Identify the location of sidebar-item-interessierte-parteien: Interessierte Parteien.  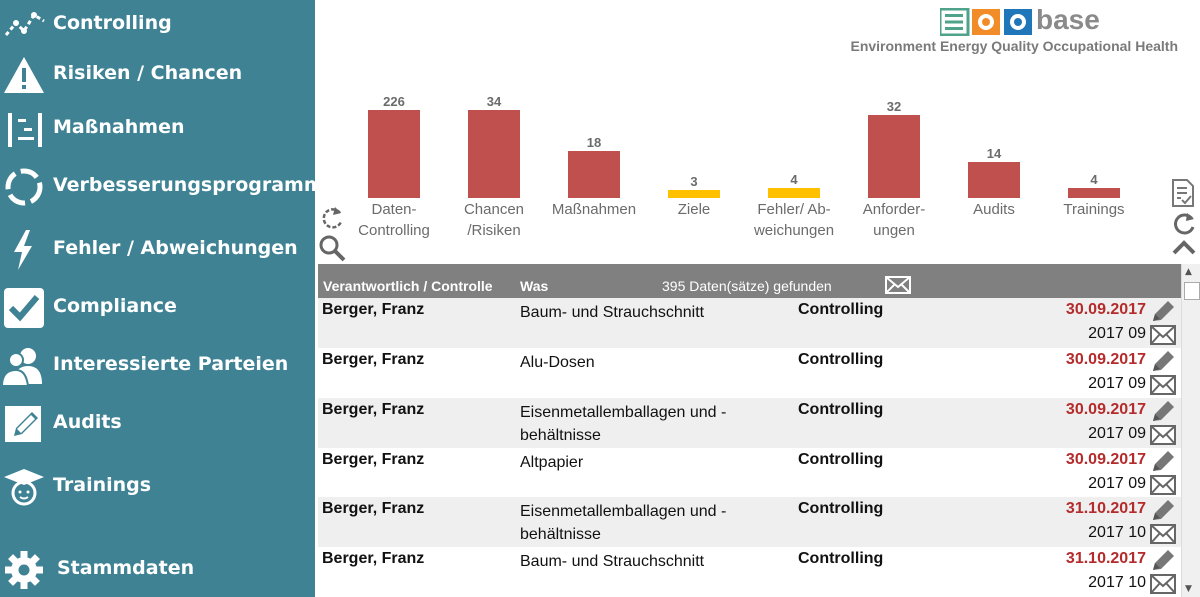
(157, 366).